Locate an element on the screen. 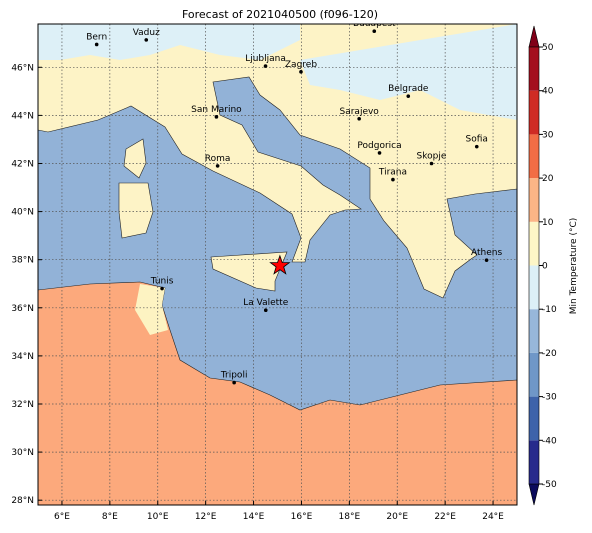 This screenshot has width=592, height=533. y-tick-label: 40°N is located at coordinates (22, 213).